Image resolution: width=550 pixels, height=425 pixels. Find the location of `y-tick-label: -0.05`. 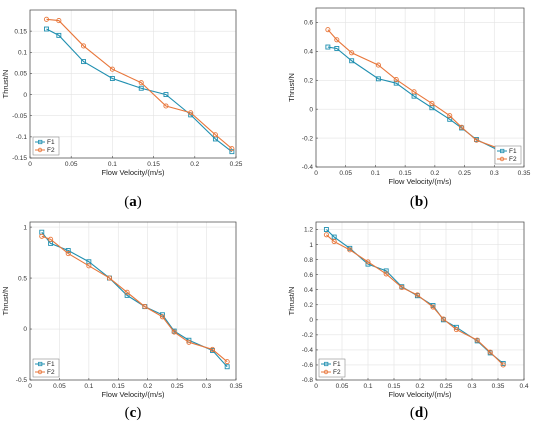

y-tick-label: -0.05 is located at coordinates (19, 116).